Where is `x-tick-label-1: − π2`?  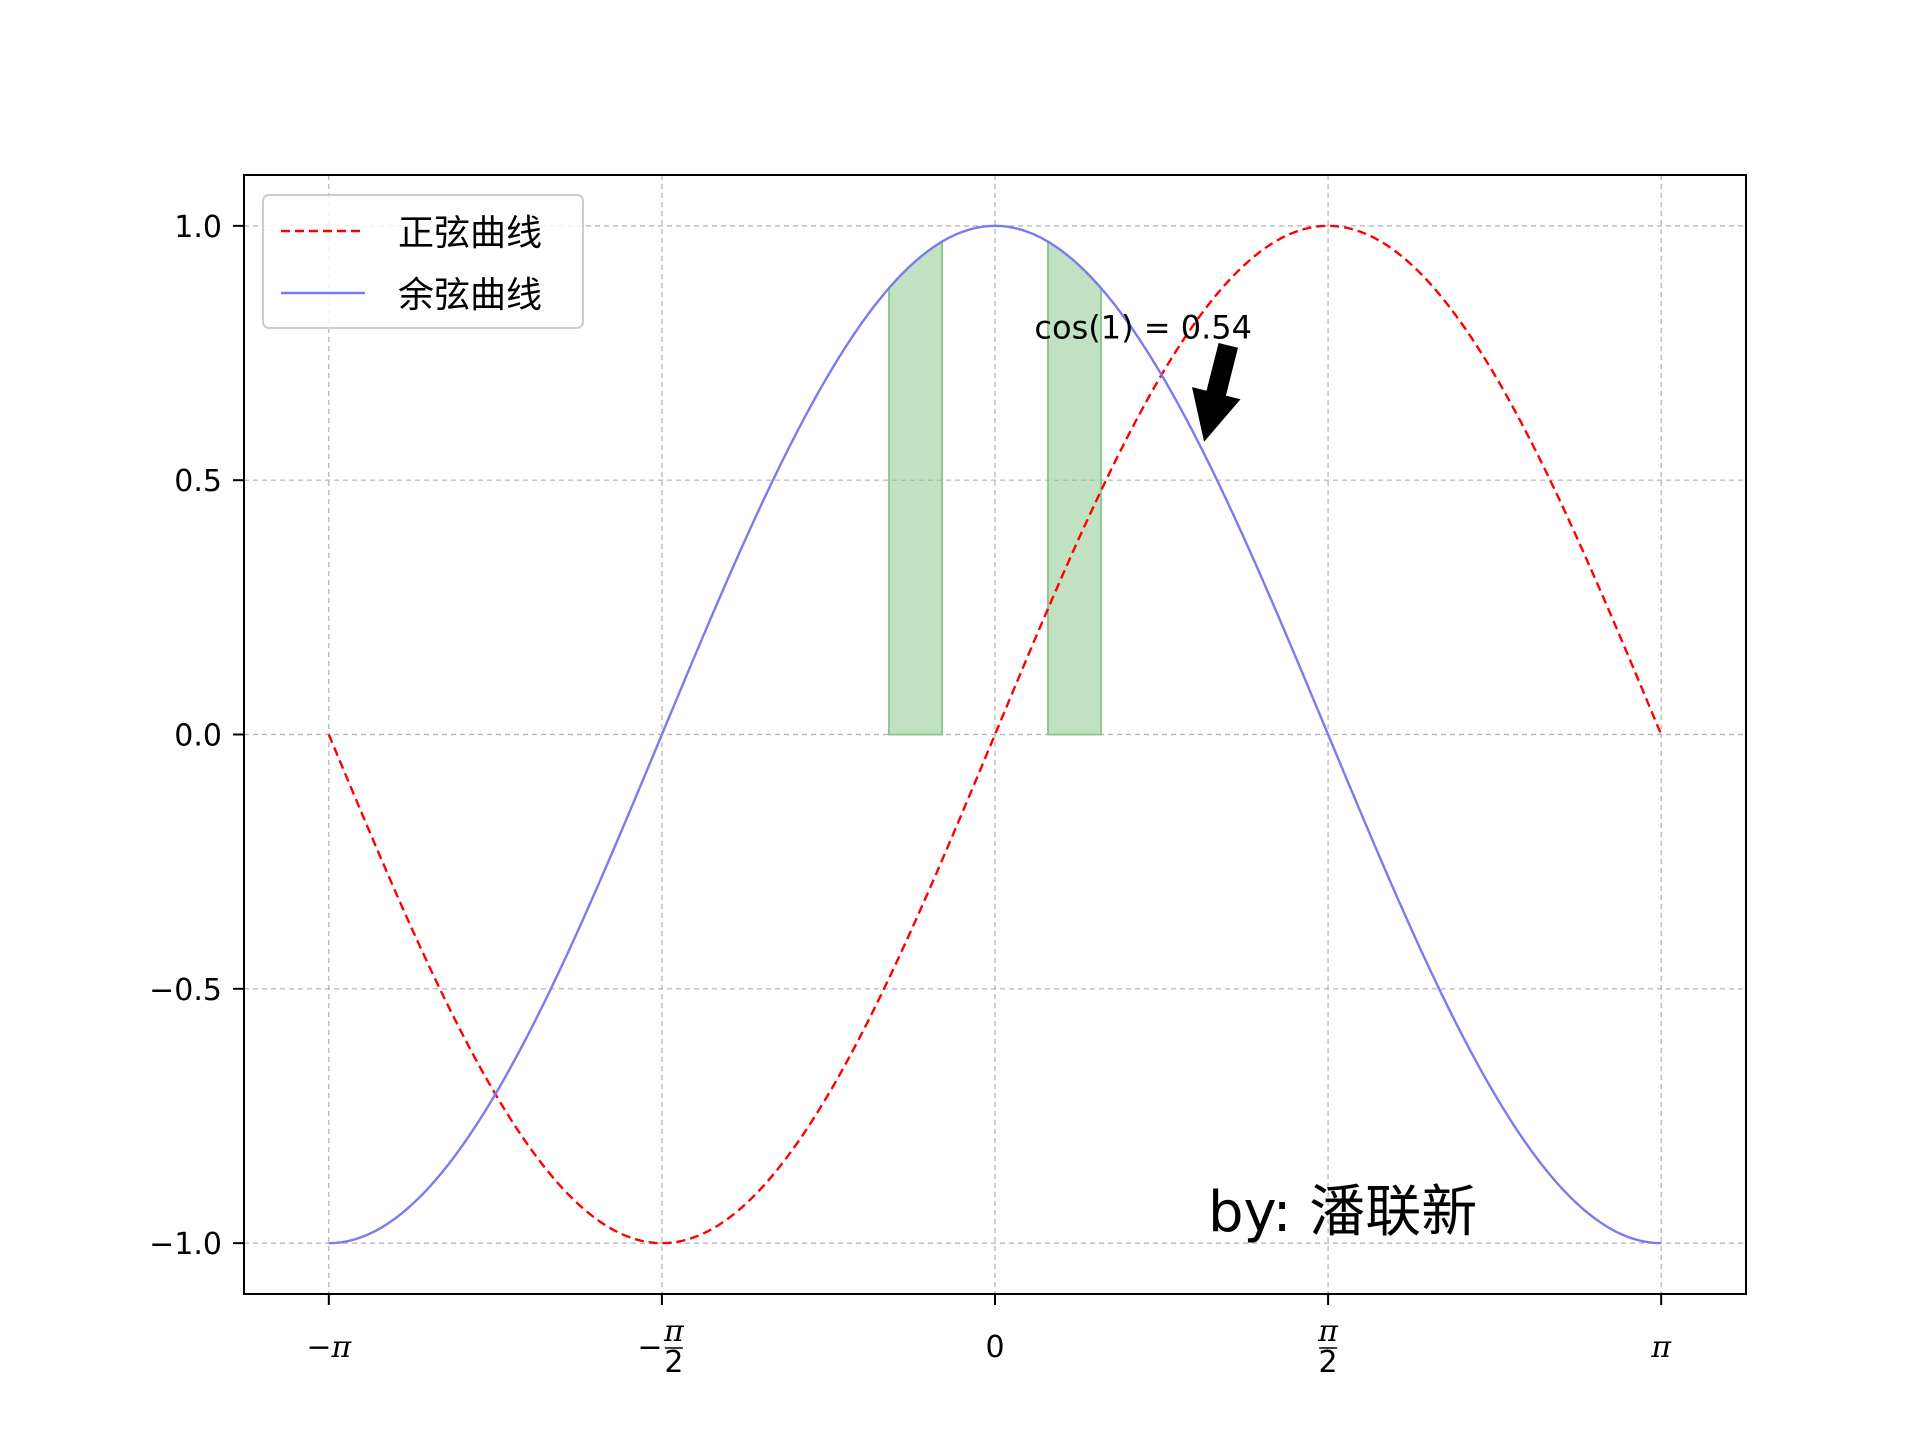 x-tick-label-1: − π2 is located at coordinates (661, 1347).